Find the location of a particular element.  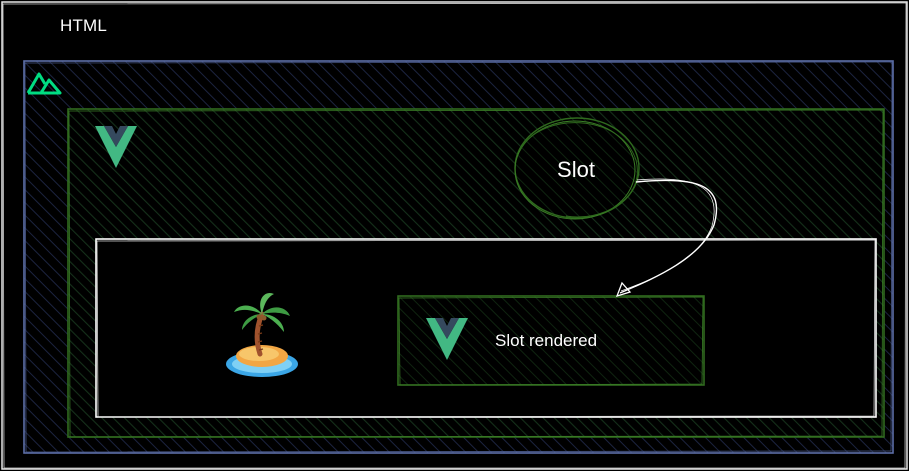

slot-circle is located at coordinates (577, 168).